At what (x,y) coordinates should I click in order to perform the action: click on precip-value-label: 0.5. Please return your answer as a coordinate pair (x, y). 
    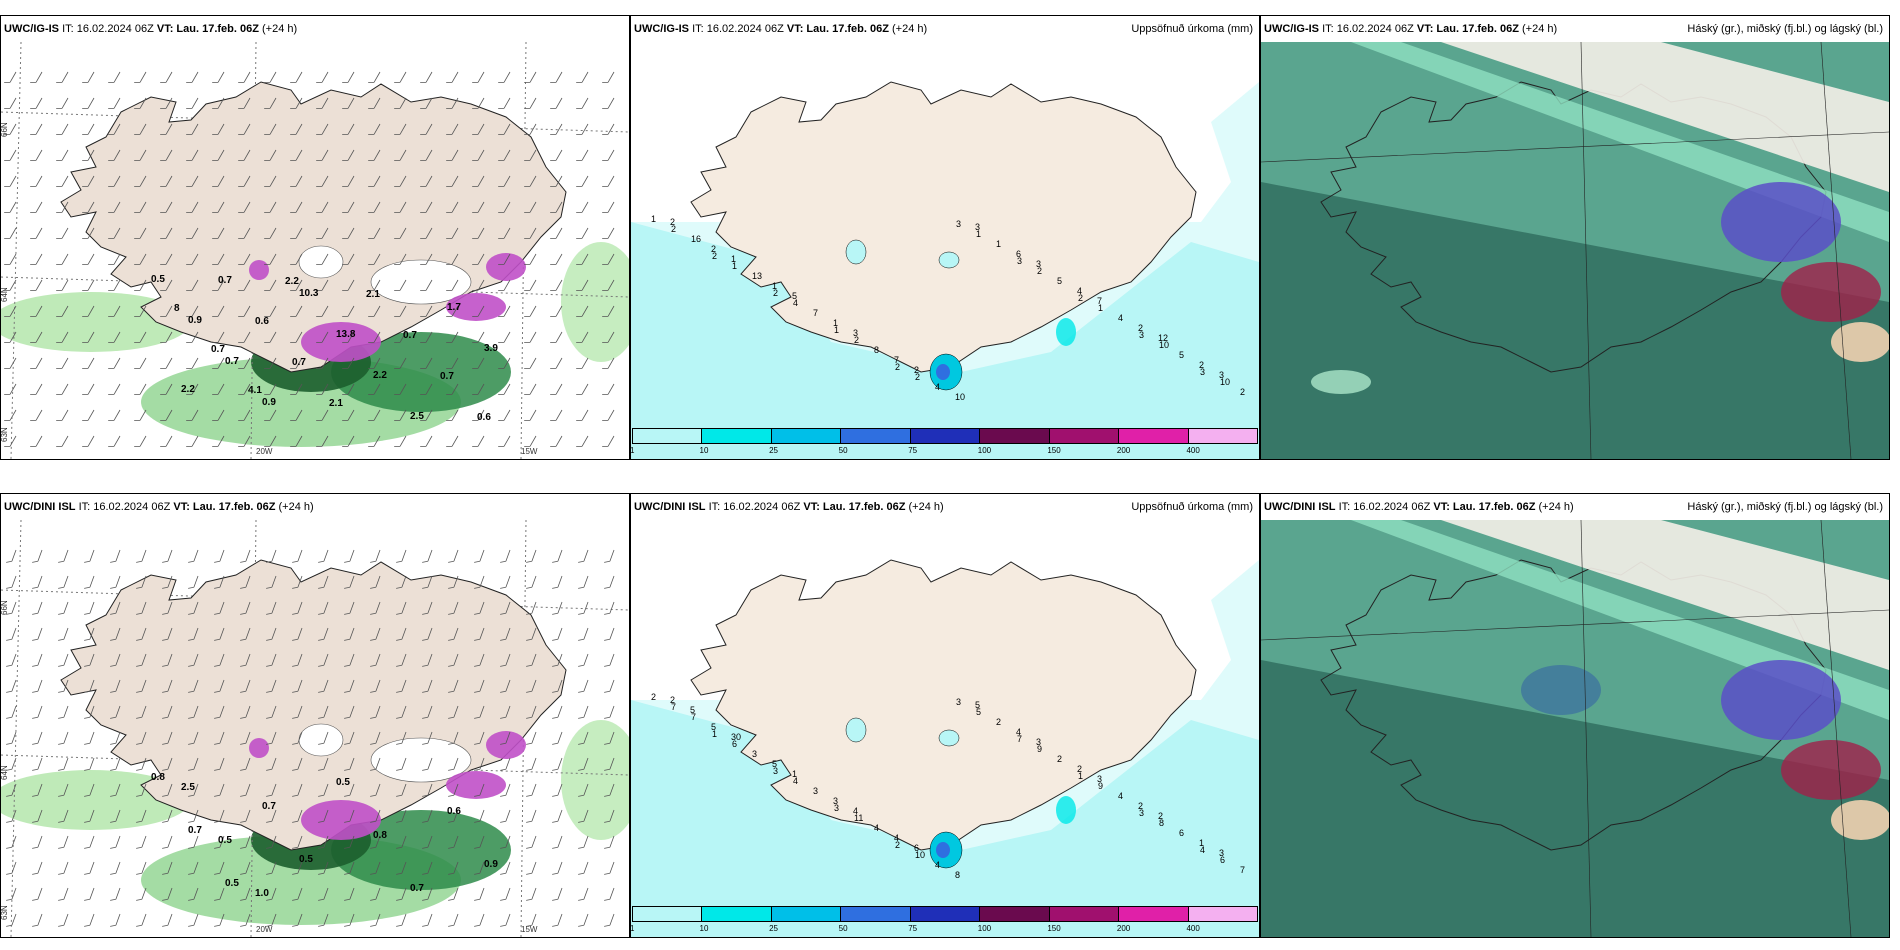
    Looking at the image, I should click on (158, 279).